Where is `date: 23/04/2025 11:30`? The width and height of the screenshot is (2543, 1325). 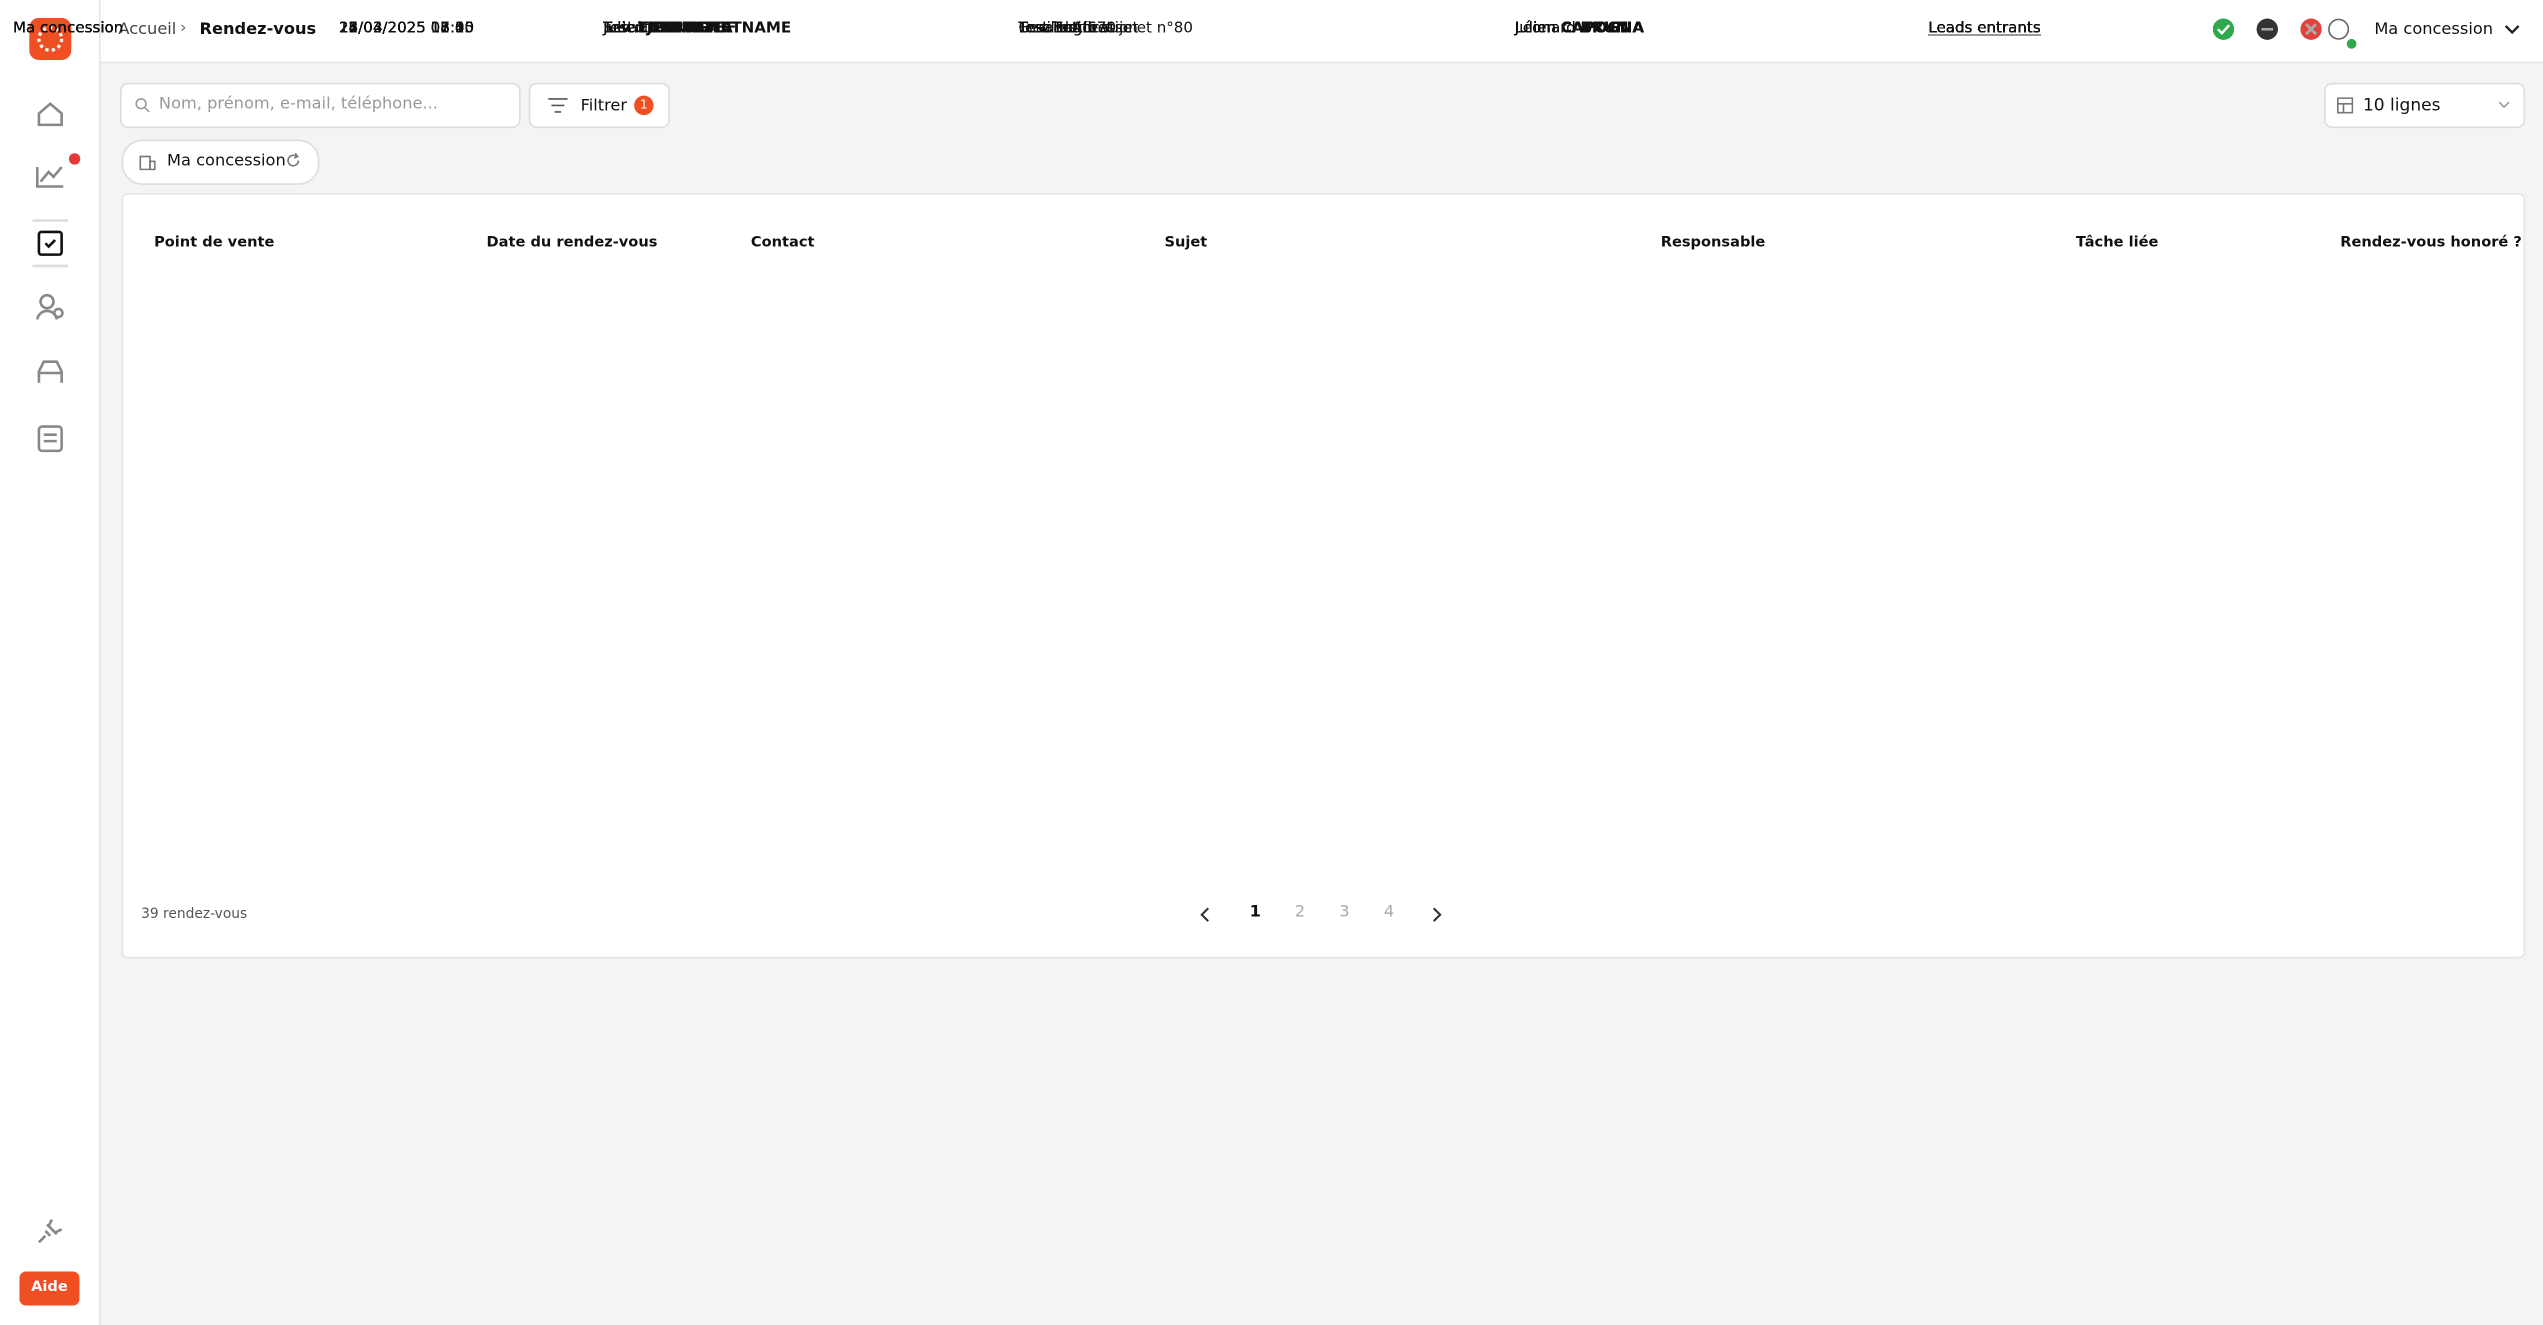 date: 23/04/2025 11:30 is located at coordinates (406, 28).